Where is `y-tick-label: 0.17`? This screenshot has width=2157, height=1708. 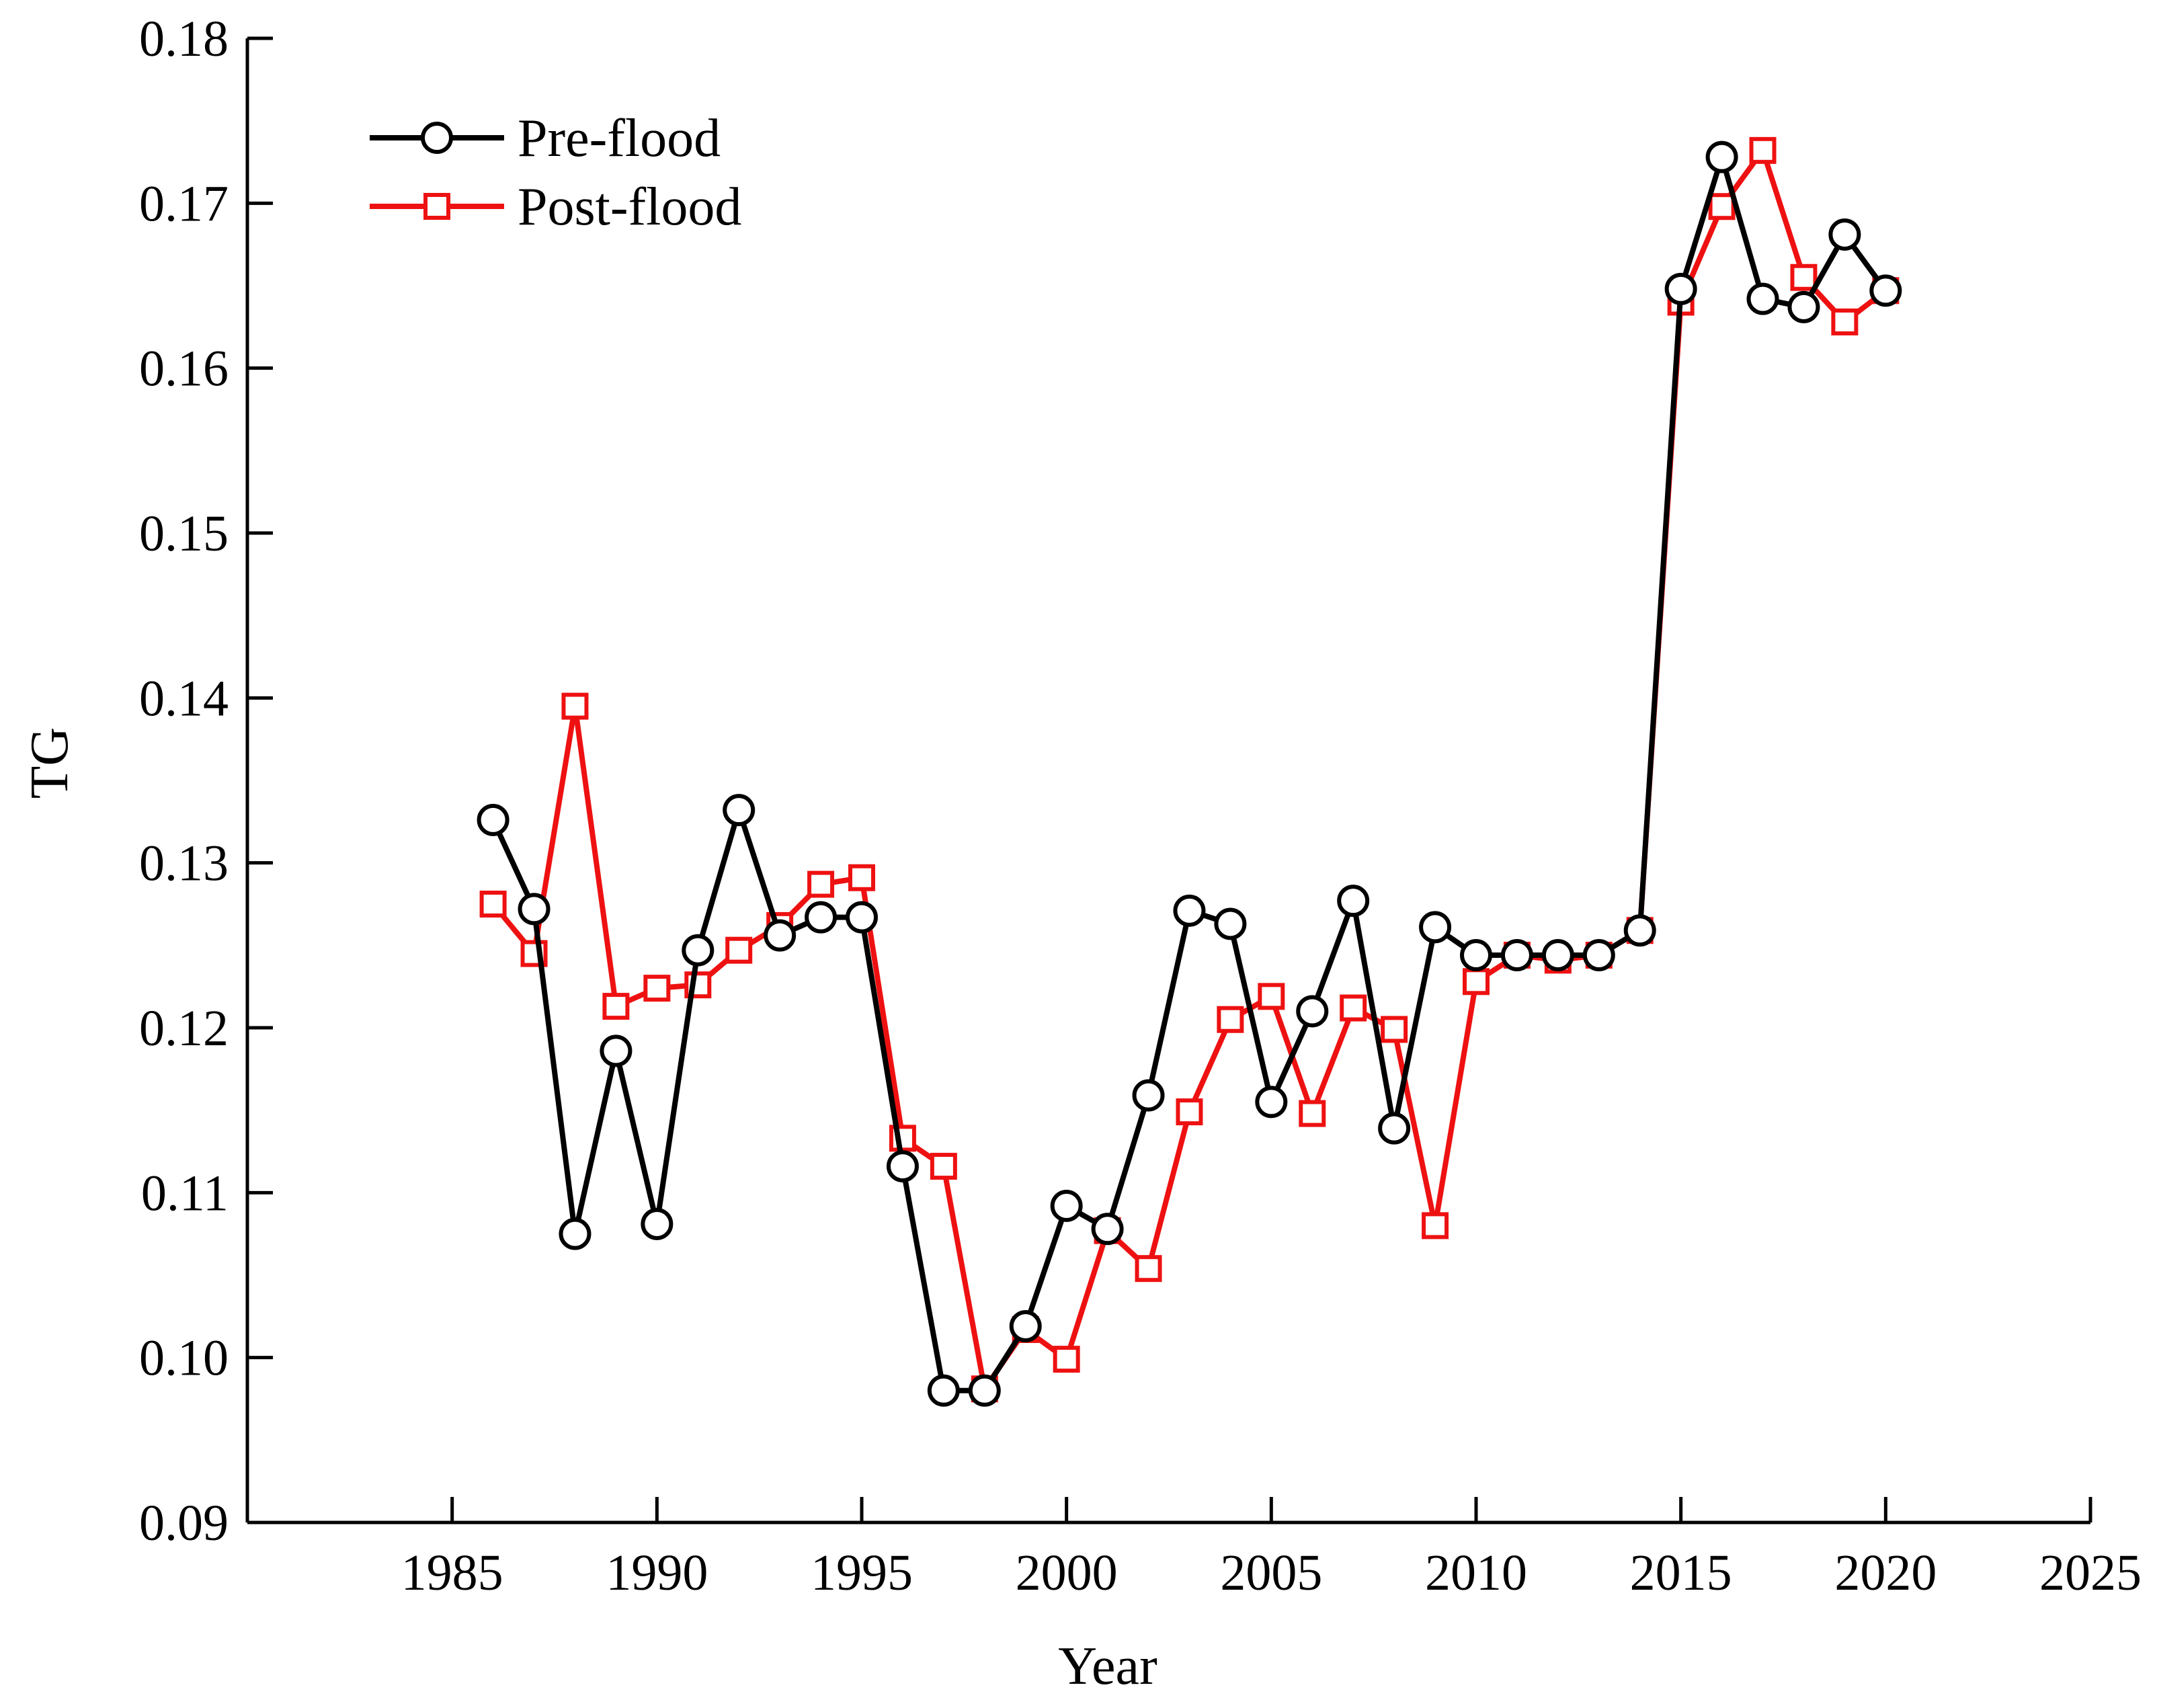 y-tick-label: 0.17 is located at coordinates (184, 203).